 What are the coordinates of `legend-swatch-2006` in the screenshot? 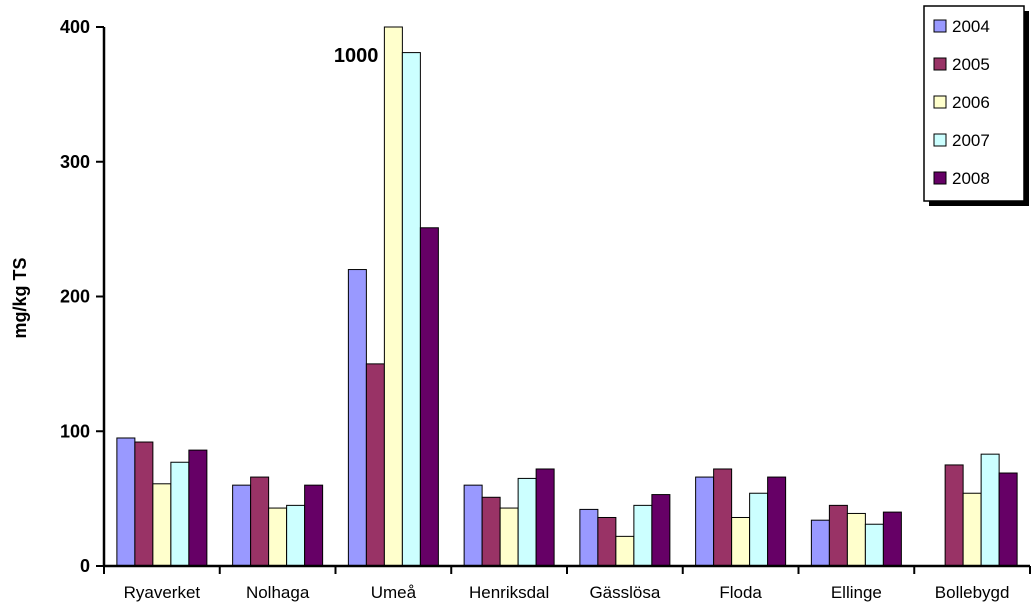 It's located at (940, 102).